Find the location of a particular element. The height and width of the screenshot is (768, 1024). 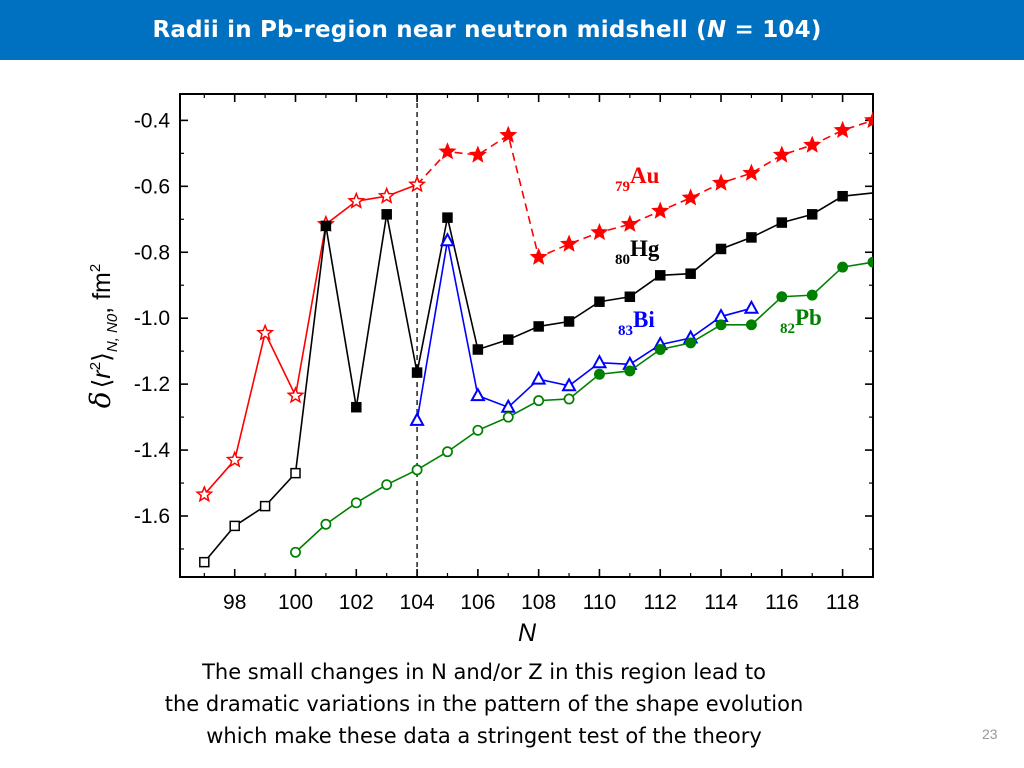

series-label-bi: 83Bi is located at coordinates (636, 323).